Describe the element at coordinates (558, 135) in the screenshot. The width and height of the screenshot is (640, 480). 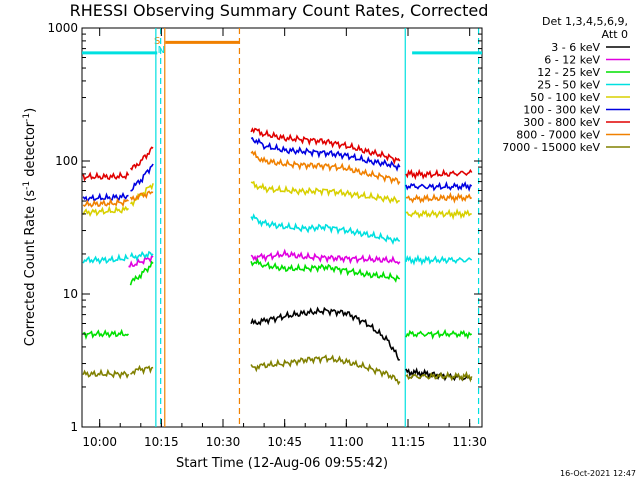
I see `legend-label-7: 800 - 7000 keV` at that location.